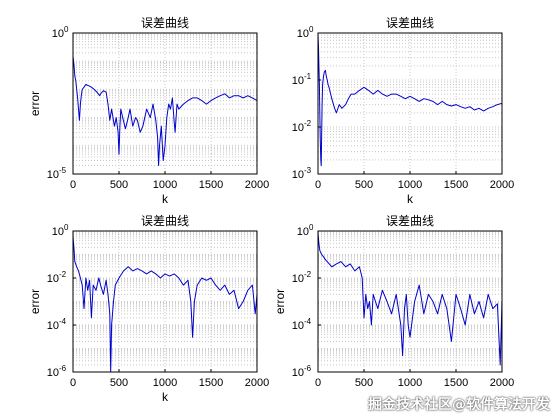 The height and width of the screenshot is (420, 560). What do you see at coordinates (308, 170) in the screenshot?
I see `y-tick-exponent: -3` at bounding box center [308, 170].